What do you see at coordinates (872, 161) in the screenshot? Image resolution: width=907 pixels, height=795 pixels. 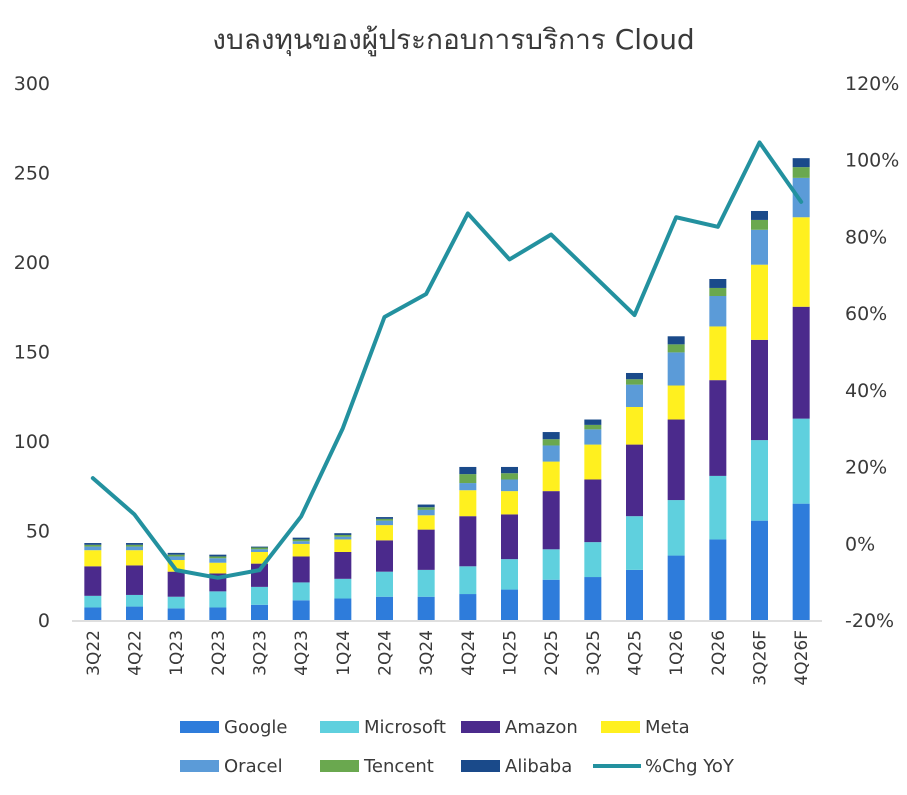 I see `y-right-tick-label: 100%` at bounding box center [872, 161].